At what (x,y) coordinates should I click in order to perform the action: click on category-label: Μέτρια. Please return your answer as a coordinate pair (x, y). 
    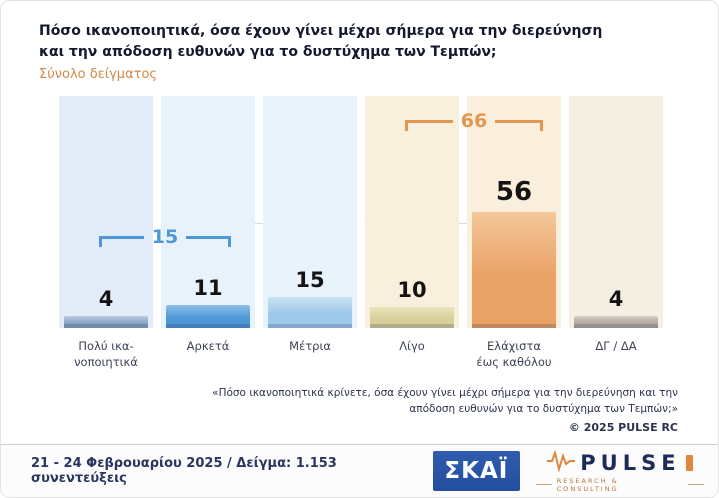
    Looking at the image, I should click on (310, 346).